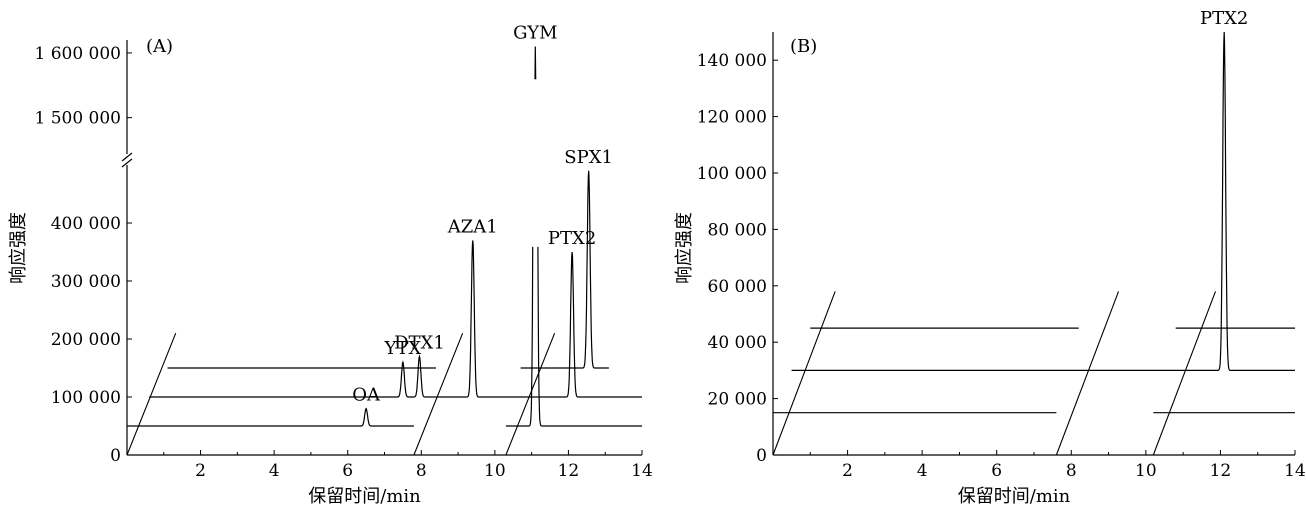 The height and width of the screenshot is (510, 1306). Describe the element at coordinates (86, 282) in the screenshot. I see `y-tick-label: 300 000` at that location.